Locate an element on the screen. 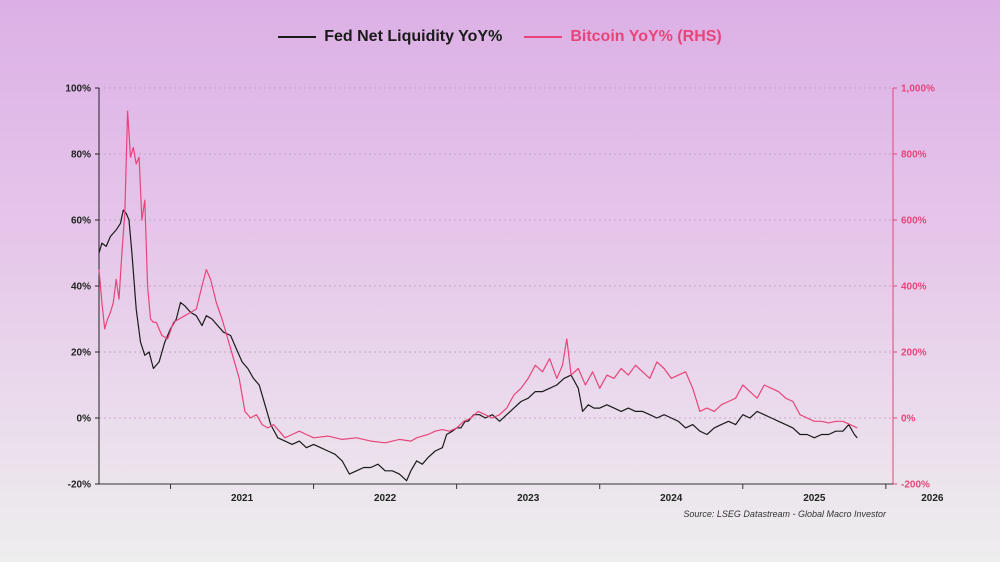  y-right-tick-label: 800% is located at coordinates (914, 155).